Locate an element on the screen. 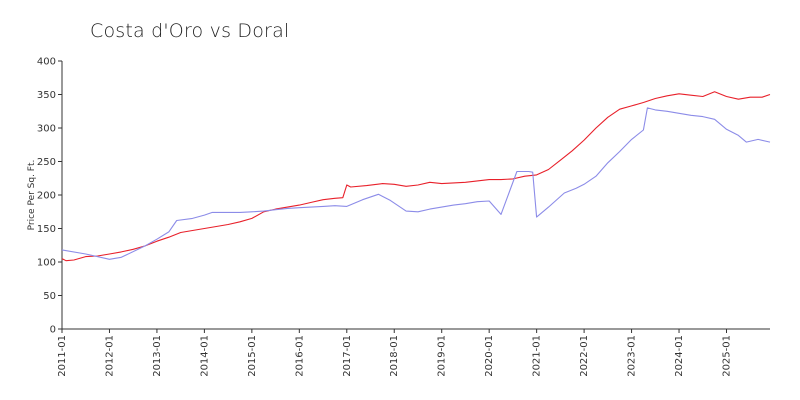 This screenshot has height=400, width=800. y-tick-label: 300 is located at coordinates (46, 129).